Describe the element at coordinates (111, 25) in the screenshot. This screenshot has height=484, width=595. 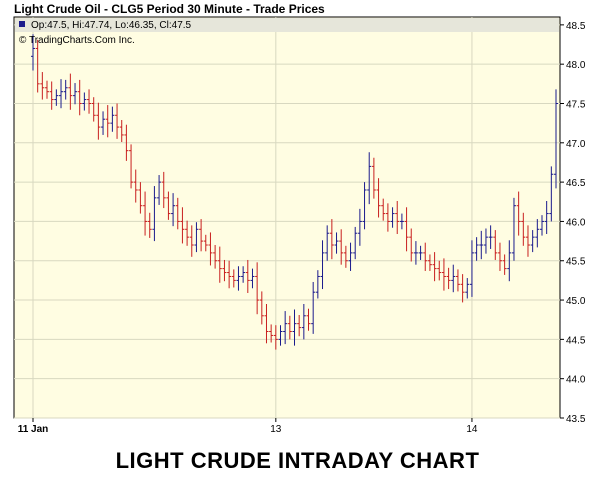
I see `ohlc-readout: Op:47.5, Hi:47.74, Lo:46.35, Cl:47.5` at that location.